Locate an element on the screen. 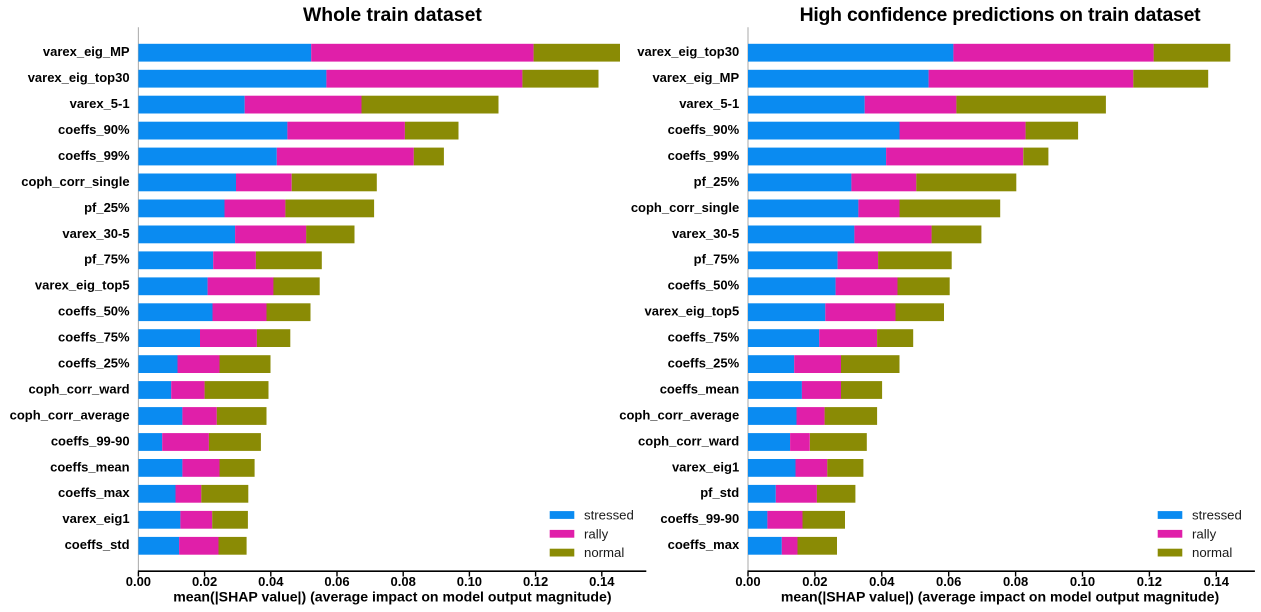  svg-text: Whole train dataset is located at coordinates (392, 15).